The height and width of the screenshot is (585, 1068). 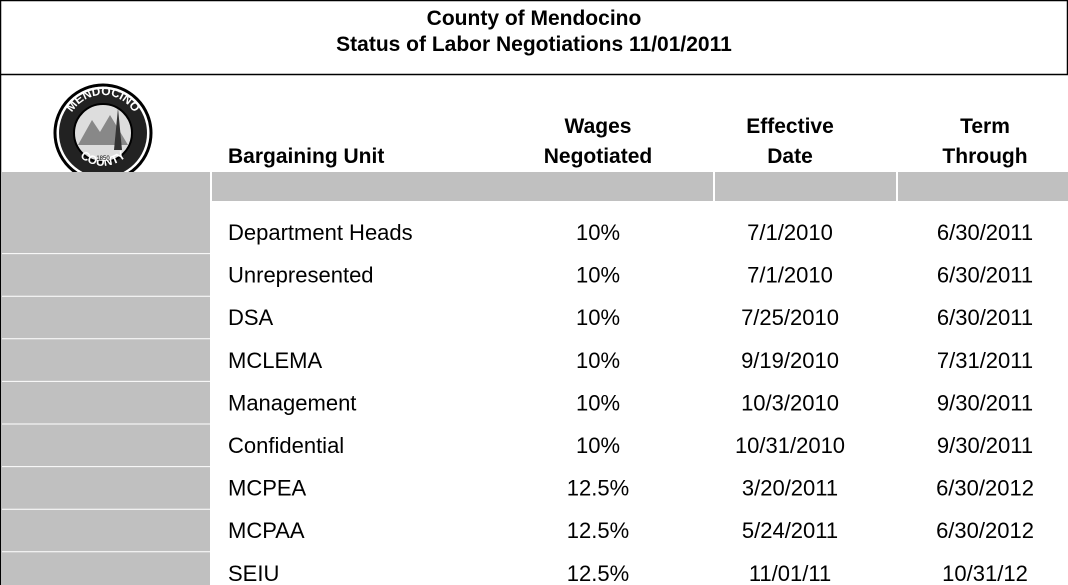 What do you see at coordinates (598, 126) in the screenshot?
I see `column-header: Wages` at bounding box center [598, 126].